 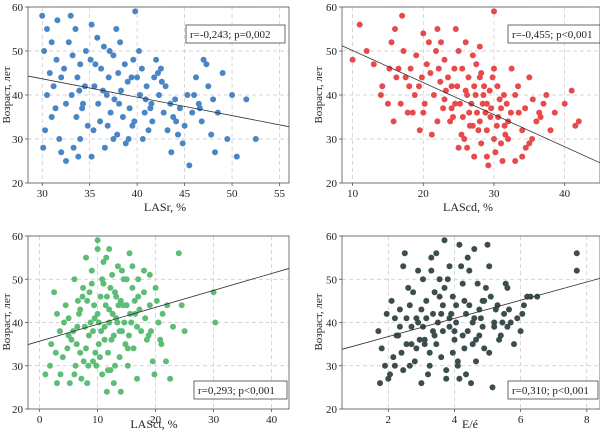 What do you see at coordinates (158, 101) in the screenshot?
I see `trend-line` at bounding box center [158, 101].